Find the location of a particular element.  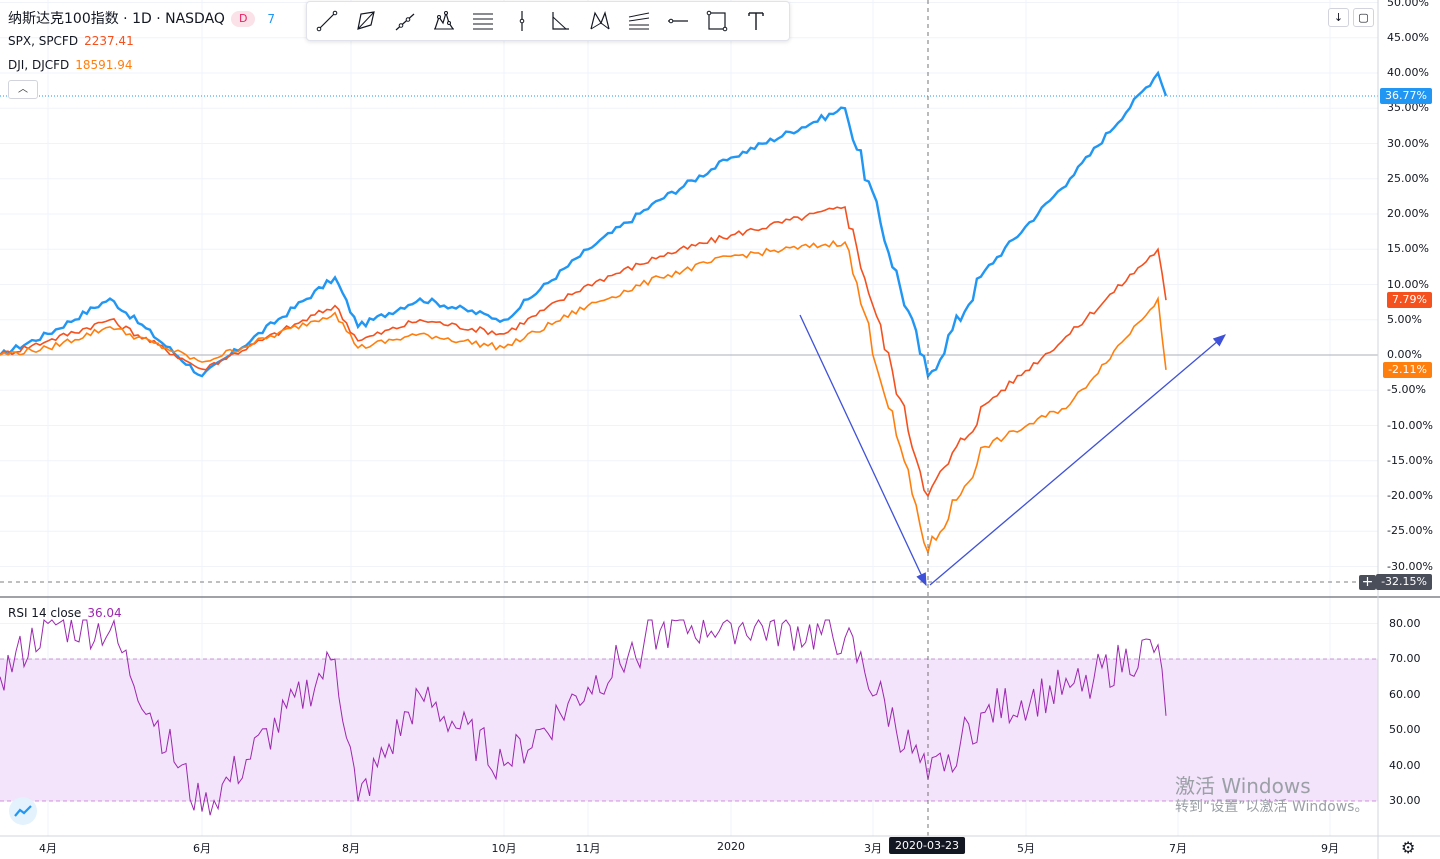

ray-tool is located at coordinates (404, 21).